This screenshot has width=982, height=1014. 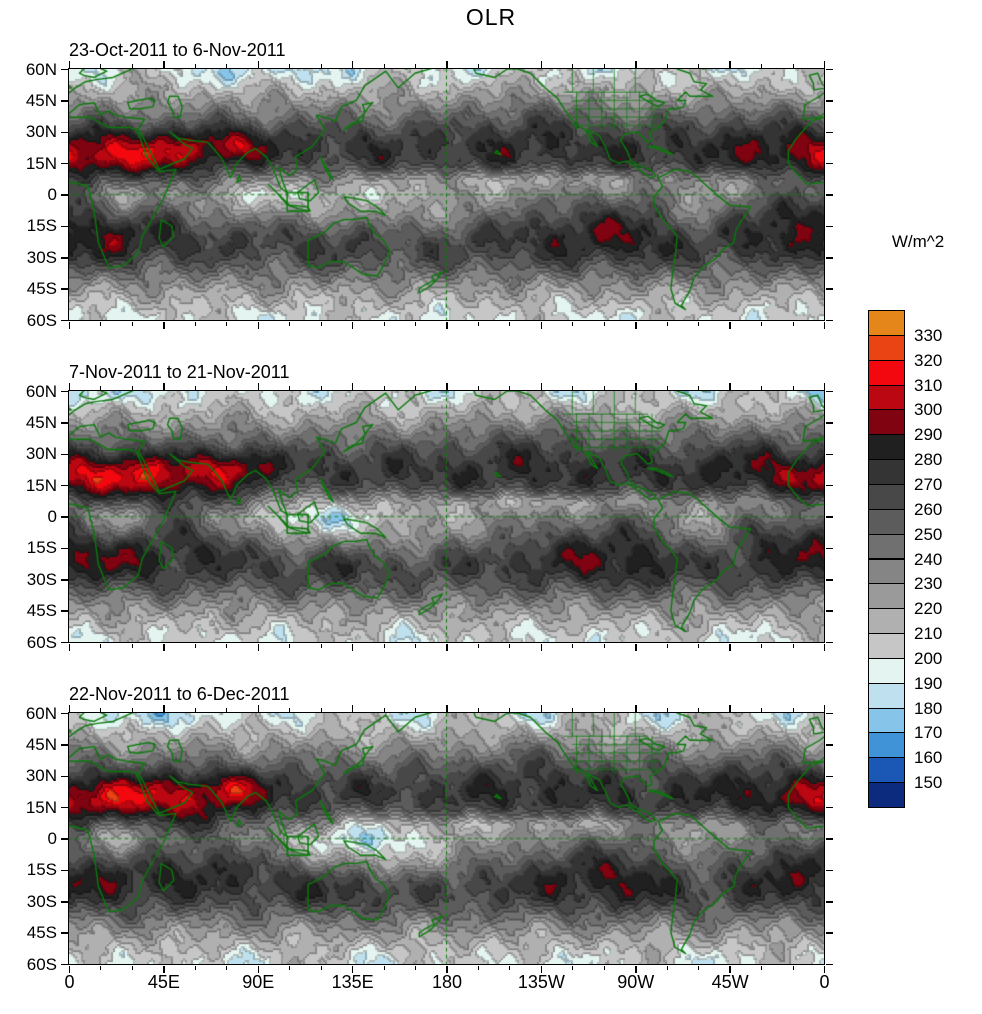 What do you see at coordinates (258, 982) in the screenshot?
I see `lon-tick-label: 90E` at bounding box center [258, 982].